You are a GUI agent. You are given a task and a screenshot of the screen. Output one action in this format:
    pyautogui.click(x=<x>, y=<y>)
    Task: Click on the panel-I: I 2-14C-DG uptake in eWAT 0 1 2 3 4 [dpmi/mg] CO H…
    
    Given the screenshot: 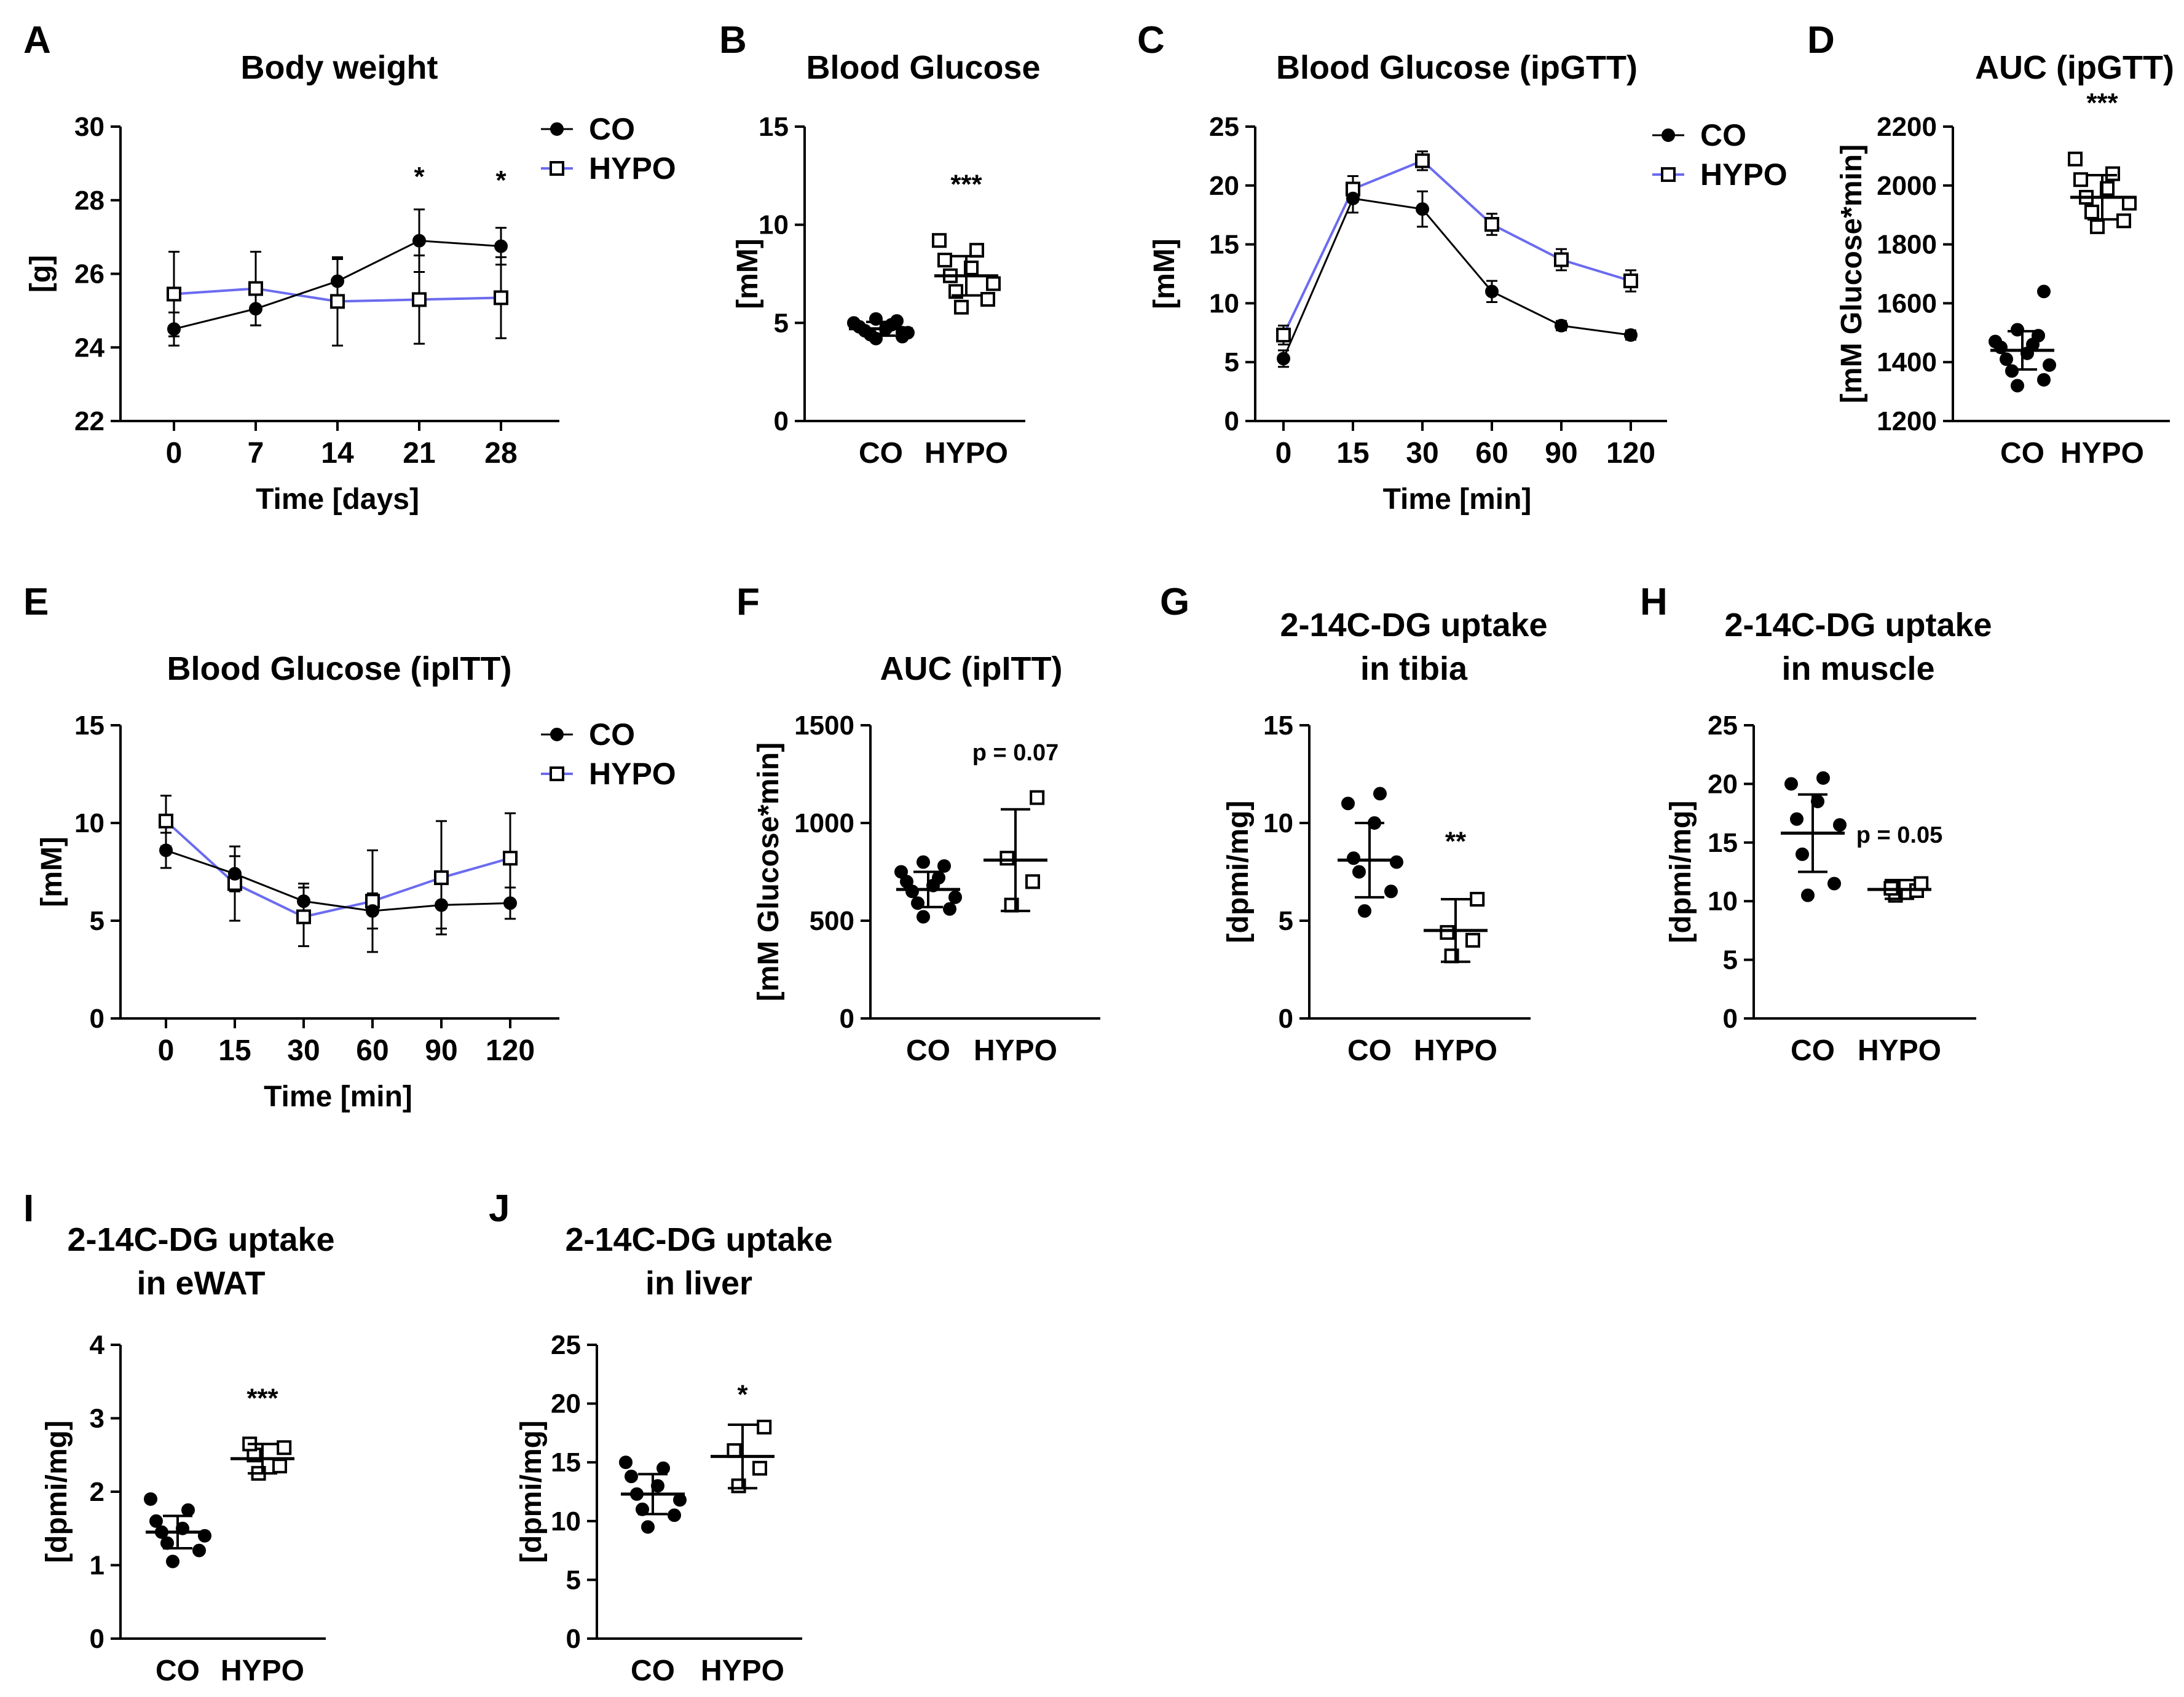 What is the action you would take?
    pyautogui.click(x=179, y=1437)
    